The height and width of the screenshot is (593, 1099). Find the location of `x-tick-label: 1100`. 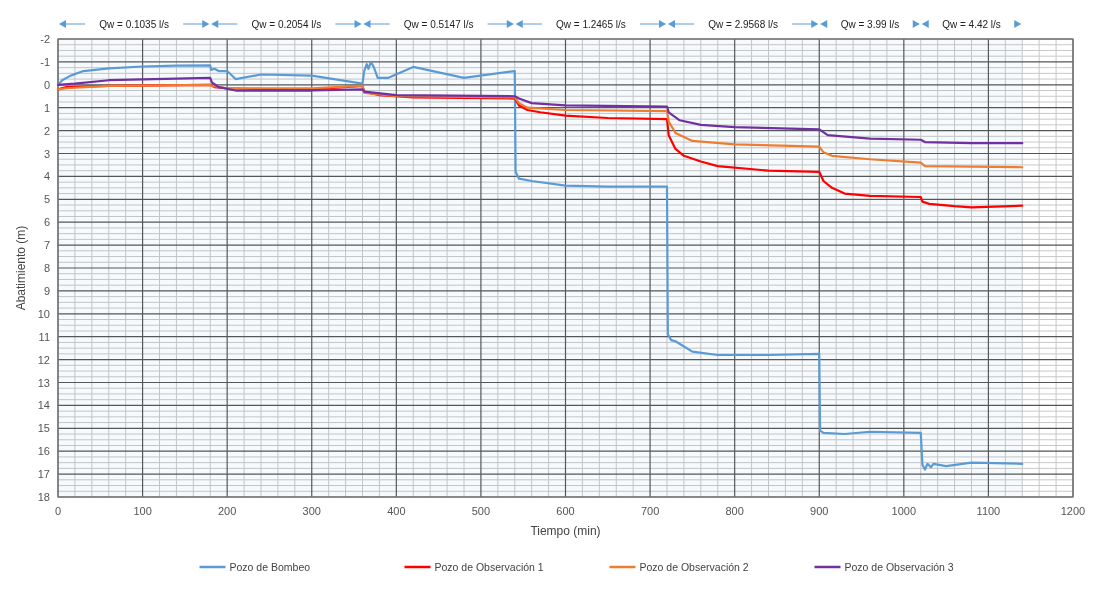

x-tick-label: 1100 is located at coordinates (988, 511).